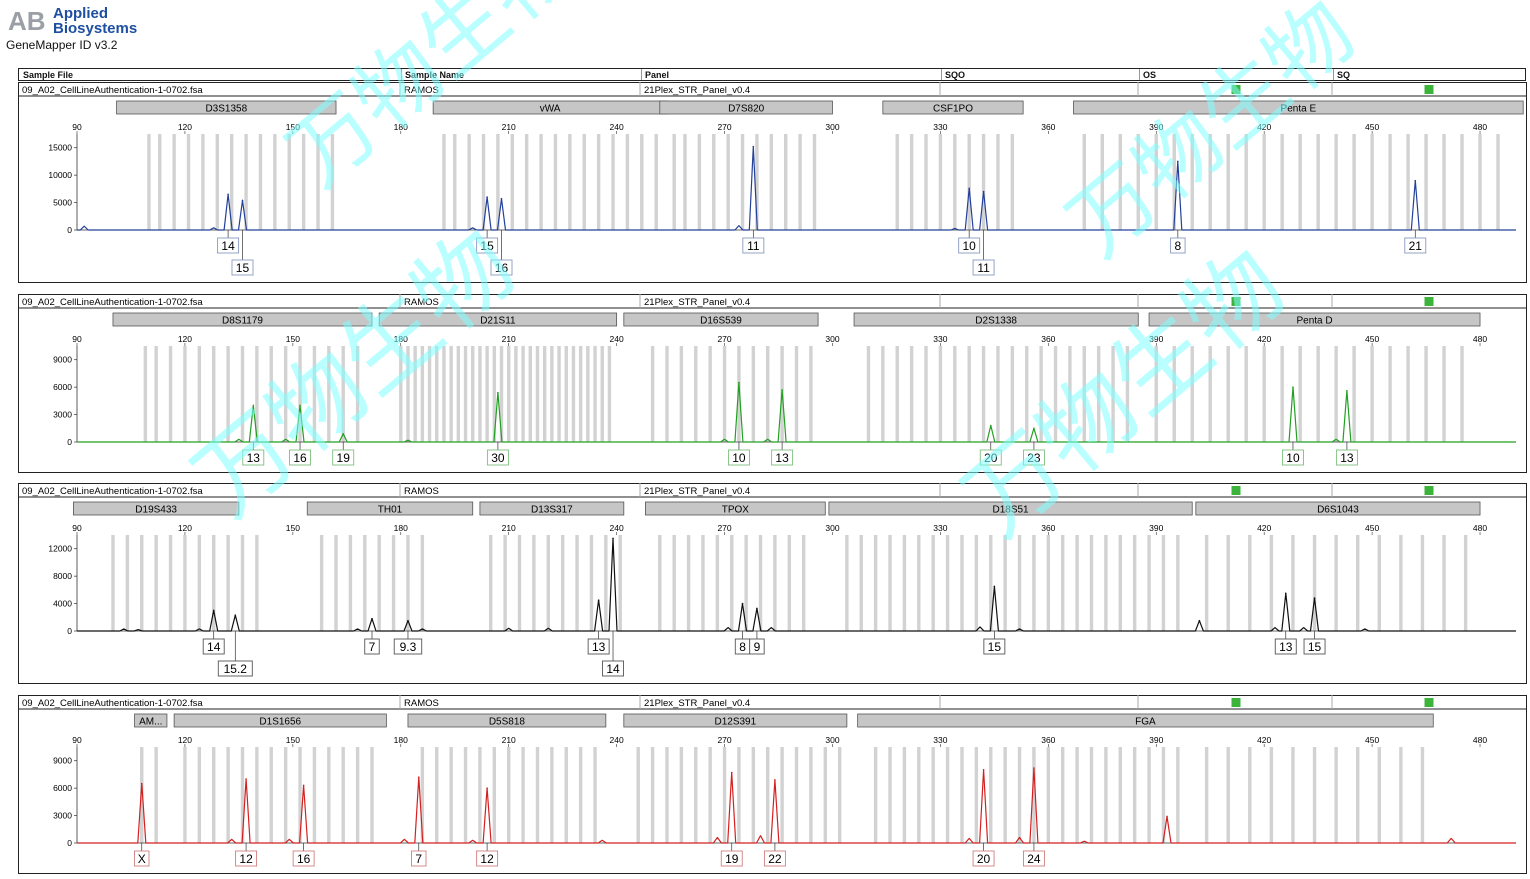  Describe the element at coordinates (48, 75) in the screenshot. I see `col-sample-file: Sample File` at that location.